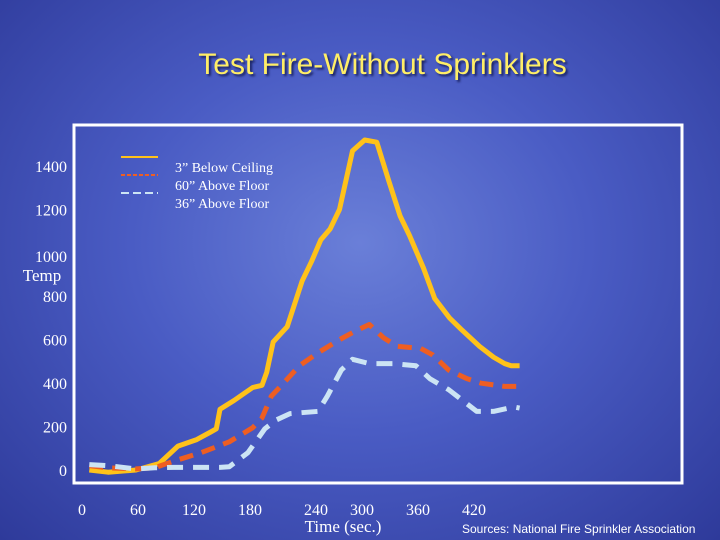  Describe the element at coordinates (51, 210) in the screenshot. I see `y-tick-label: 1200` at that location.